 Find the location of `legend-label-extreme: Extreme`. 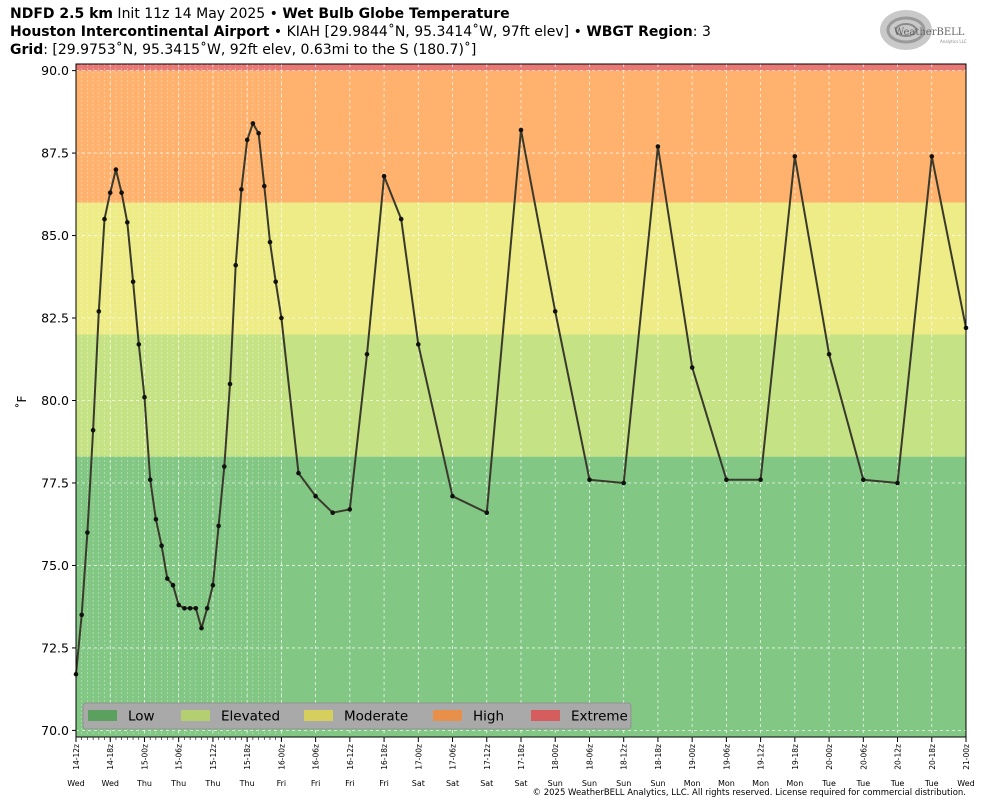

legend-label-extreme: Extreme is located at coordinates (599, 717).